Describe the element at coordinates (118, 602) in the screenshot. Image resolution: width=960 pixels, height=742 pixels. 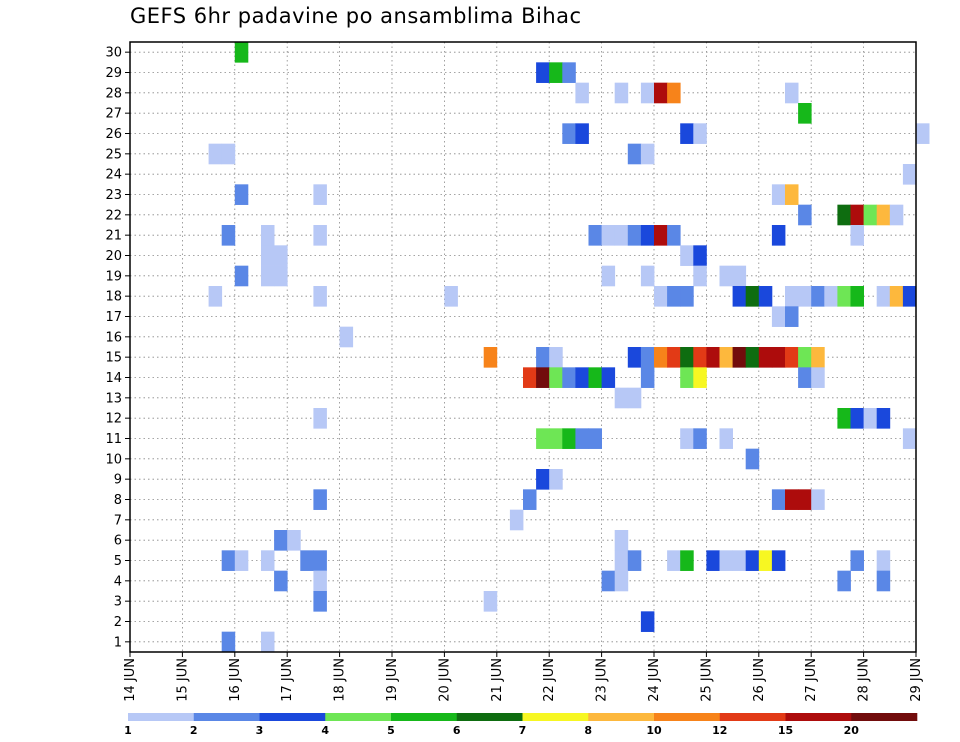
I see `y-tick-label: 3` at that location.